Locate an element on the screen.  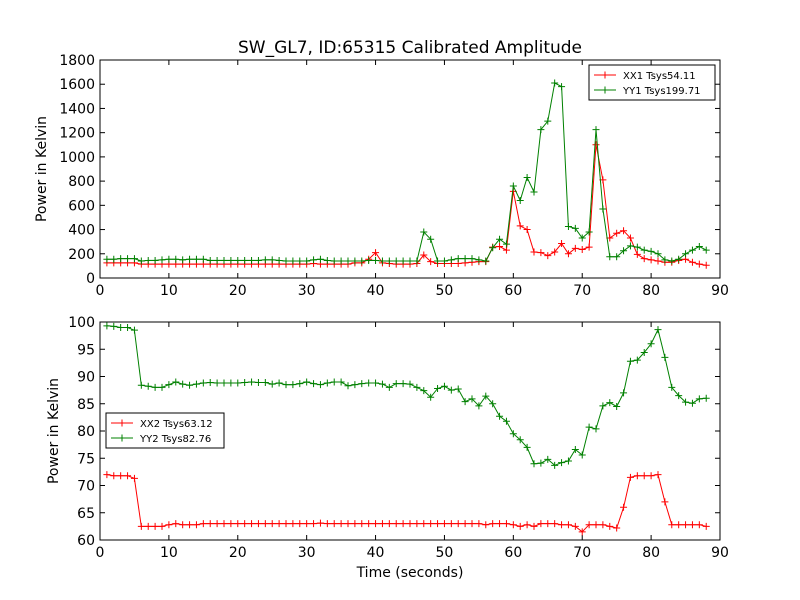
x-tick-label: 60 is located at coordinates (513, 291).